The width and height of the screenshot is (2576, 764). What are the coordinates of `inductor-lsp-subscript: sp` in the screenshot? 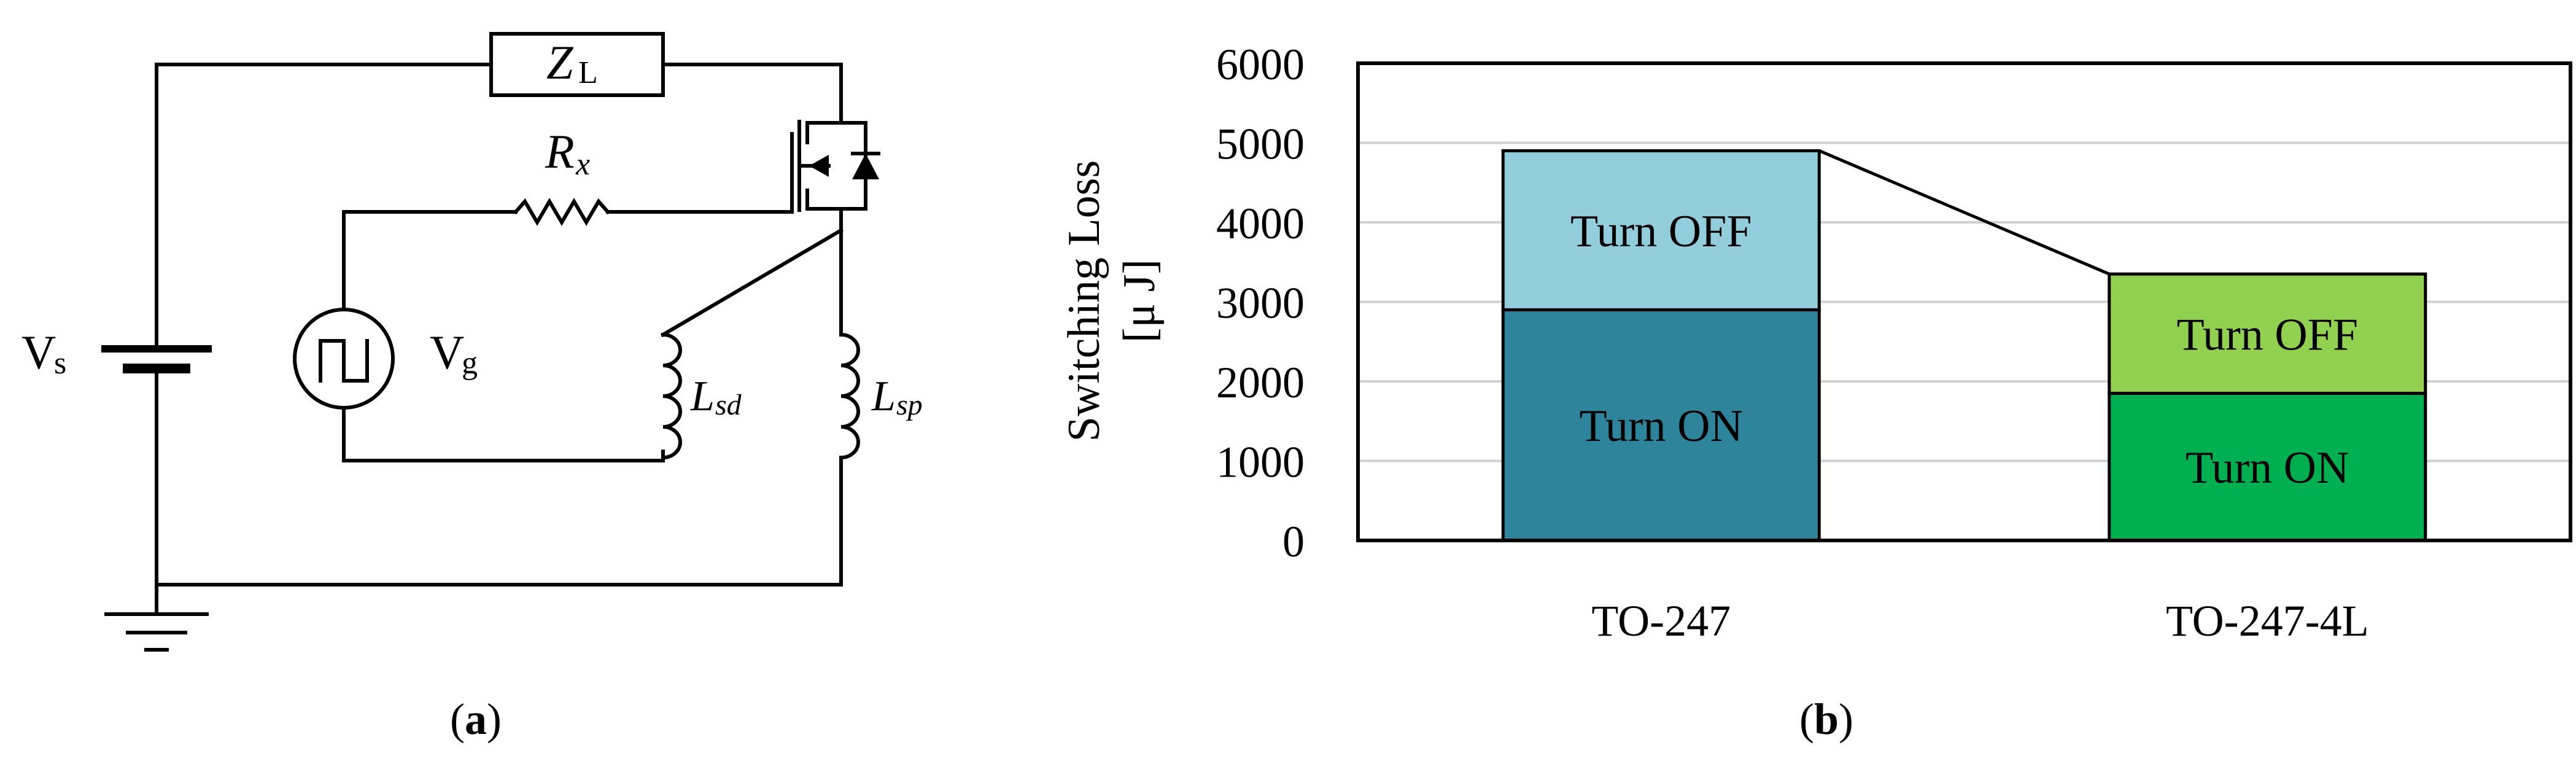 It's located at (909, 405).